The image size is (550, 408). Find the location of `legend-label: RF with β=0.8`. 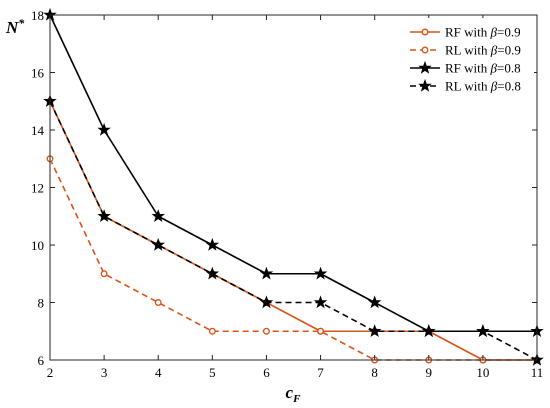

legend-label: RF with β=0.8 is located at coordinates (483, 68).